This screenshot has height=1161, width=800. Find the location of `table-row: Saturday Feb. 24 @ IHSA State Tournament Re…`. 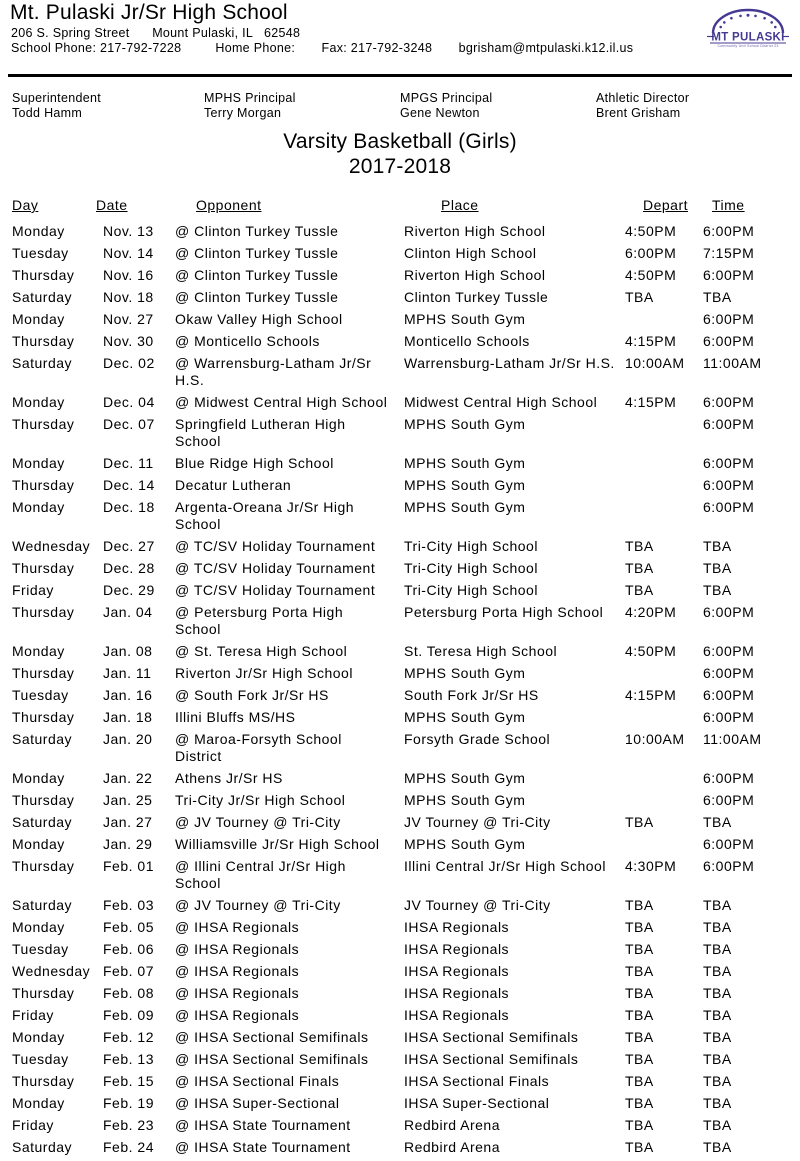

table-row: Saturday Feb. 24 @ IHSA State Tournament Re… is located at coordinates (406, 1150).